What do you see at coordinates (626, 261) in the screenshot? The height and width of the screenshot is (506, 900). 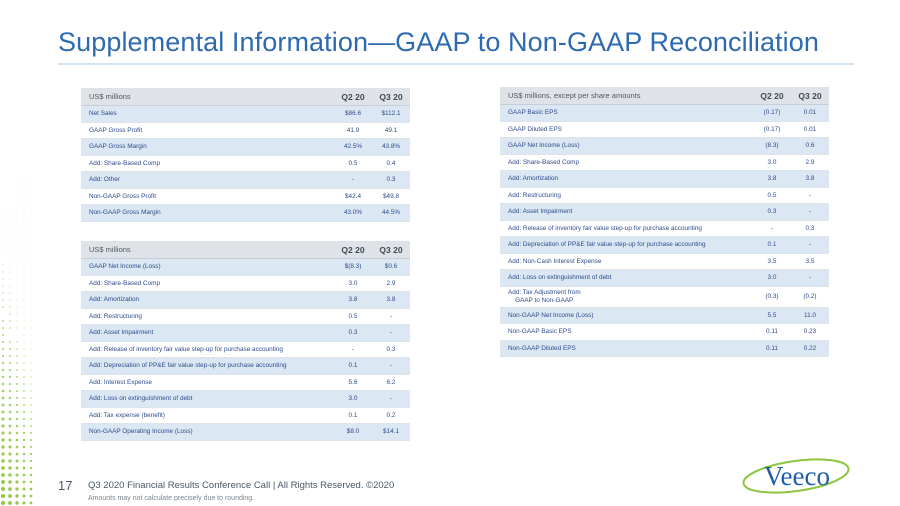 I see `row-label: Add: Non-Cash Interest Expense` at bounding box center [626, 261].